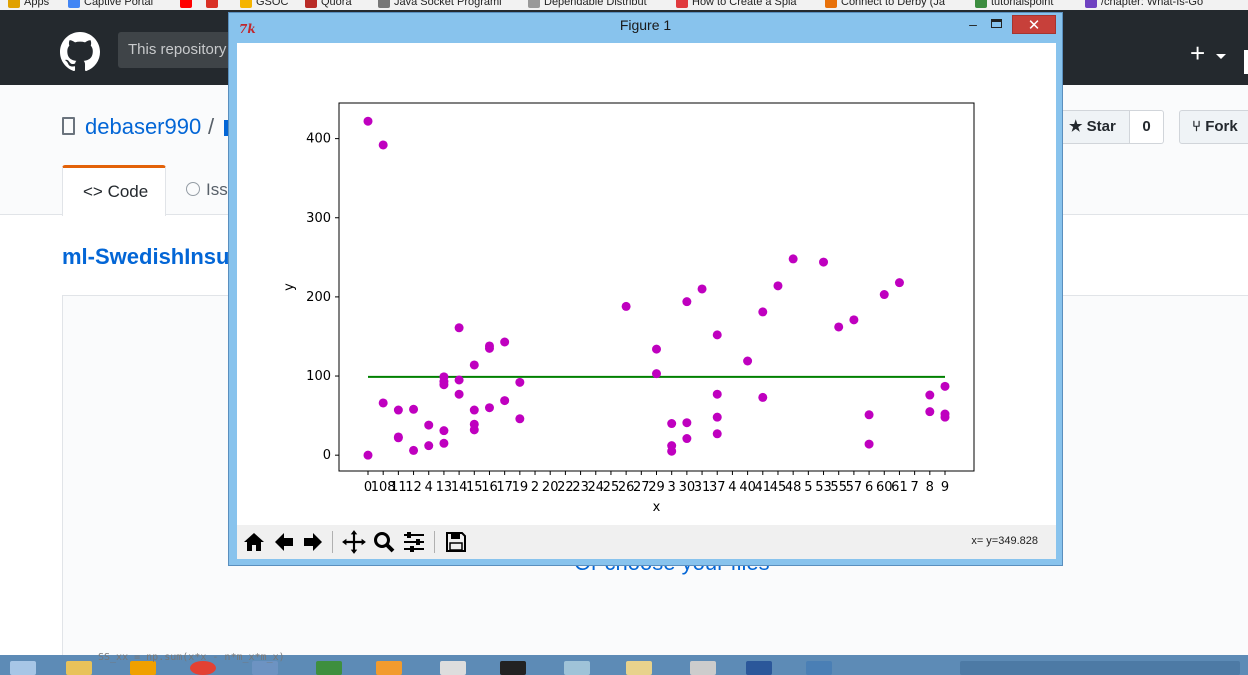 The image size is (1248, 675). I want to click on x-tick-label: 2, so click(535, 487).